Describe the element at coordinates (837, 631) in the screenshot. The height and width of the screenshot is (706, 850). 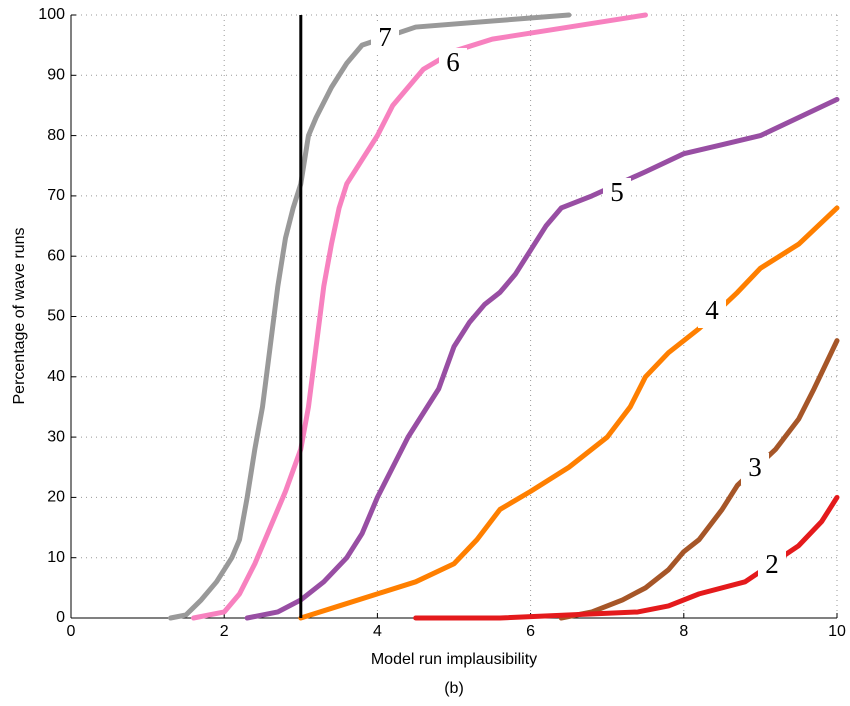
I see `x-tick-label: 10` at that location.